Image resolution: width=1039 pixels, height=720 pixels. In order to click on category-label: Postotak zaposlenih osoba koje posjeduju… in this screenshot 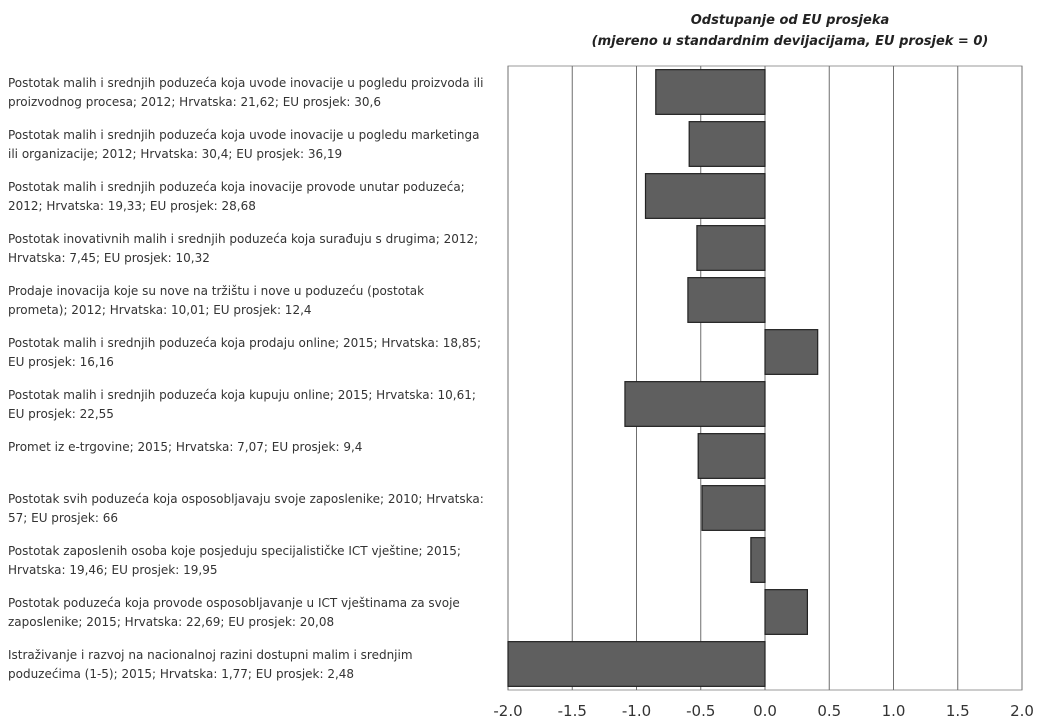, I will do `click(234, 560)`.